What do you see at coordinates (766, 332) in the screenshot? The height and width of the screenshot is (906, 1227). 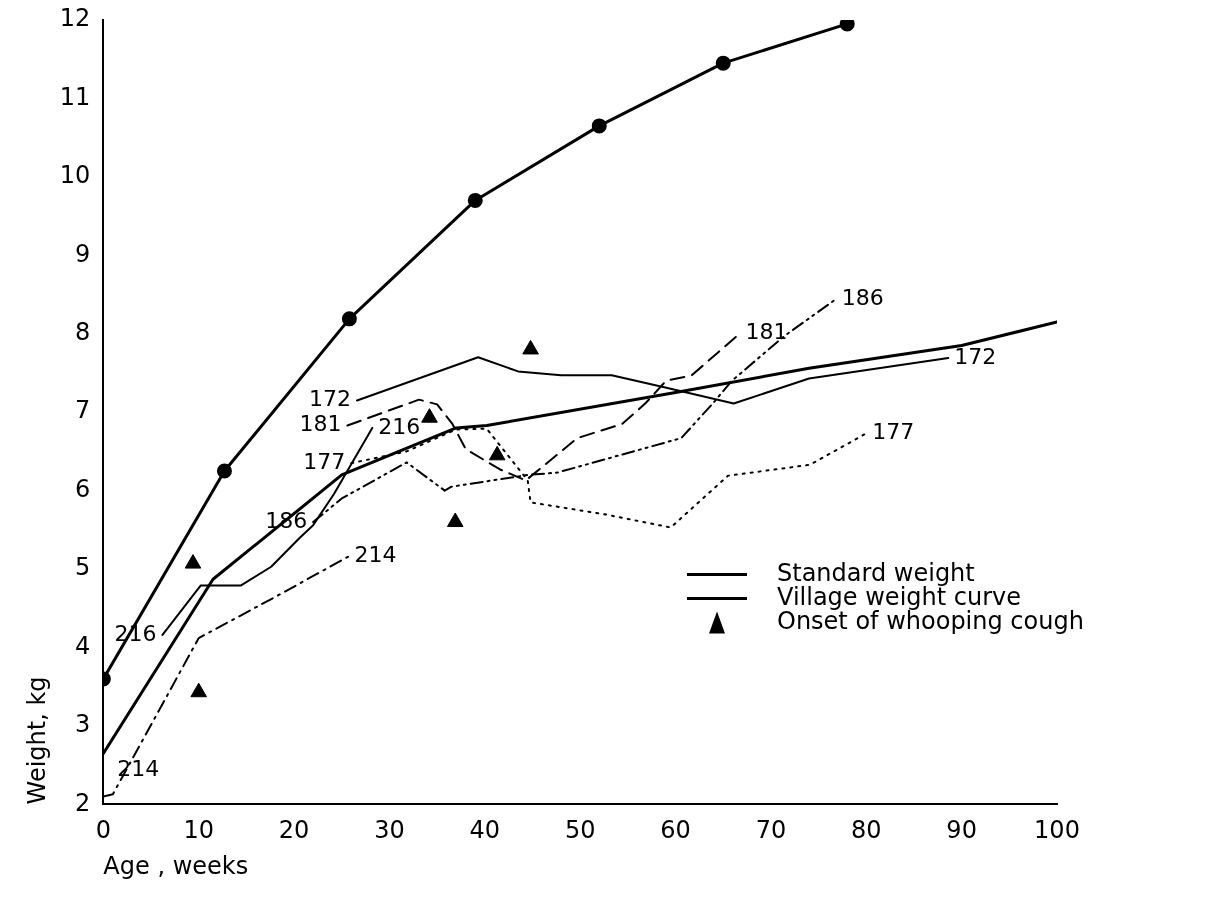 I see `series-label: 181` at bounding box center [766, 332].